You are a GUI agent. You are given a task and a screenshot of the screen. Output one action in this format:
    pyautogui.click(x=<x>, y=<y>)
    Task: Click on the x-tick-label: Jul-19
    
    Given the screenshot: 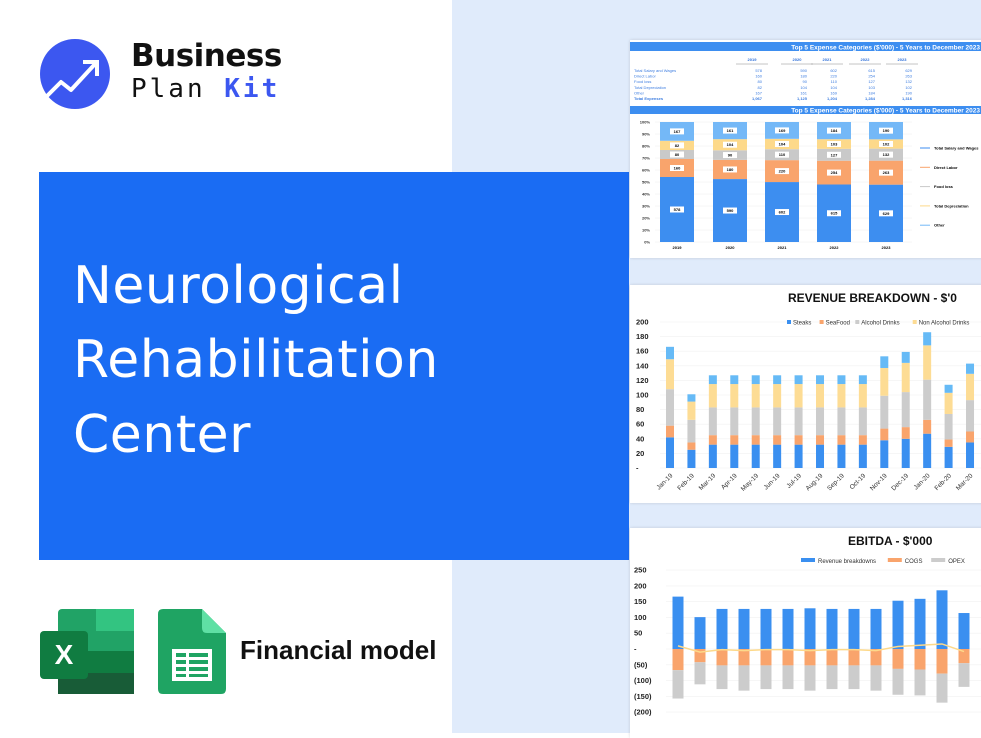 What is the action you would take?
    pyautogui.click(x=795, y=481)
    